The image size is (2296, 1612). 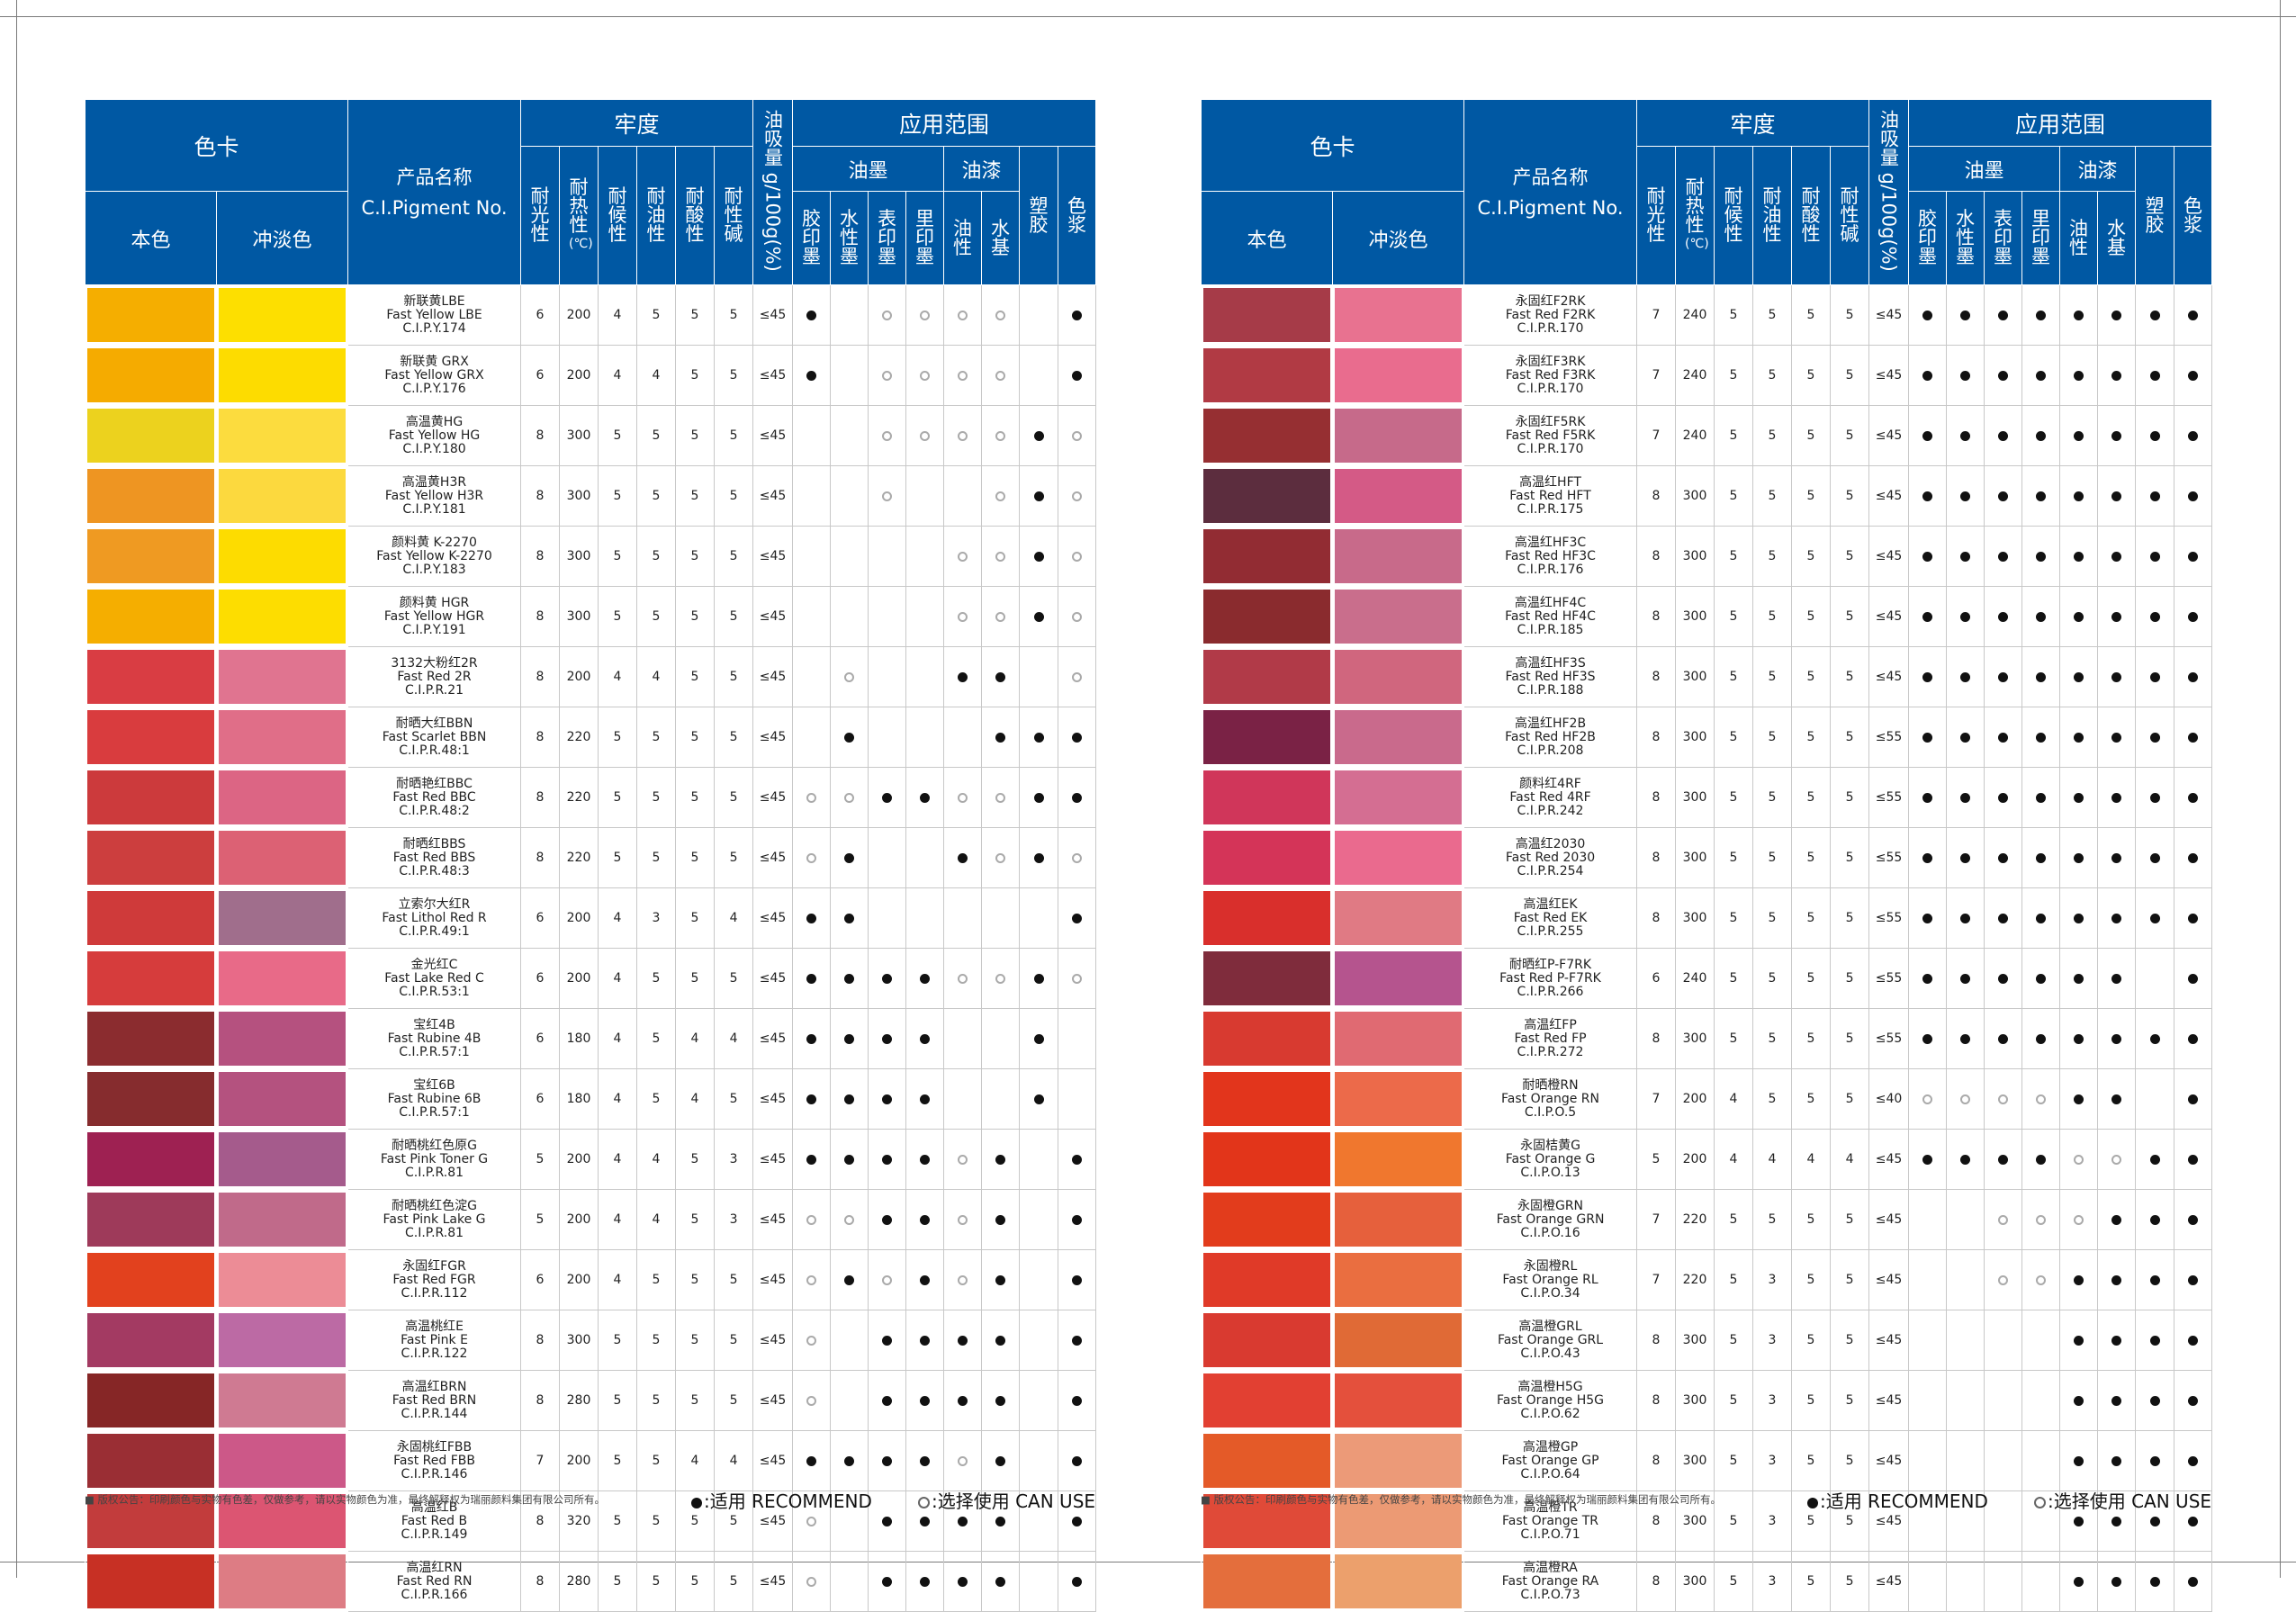 I want to click on product-name-en: Fast Red 4RF, so click(x=1550, y=797).